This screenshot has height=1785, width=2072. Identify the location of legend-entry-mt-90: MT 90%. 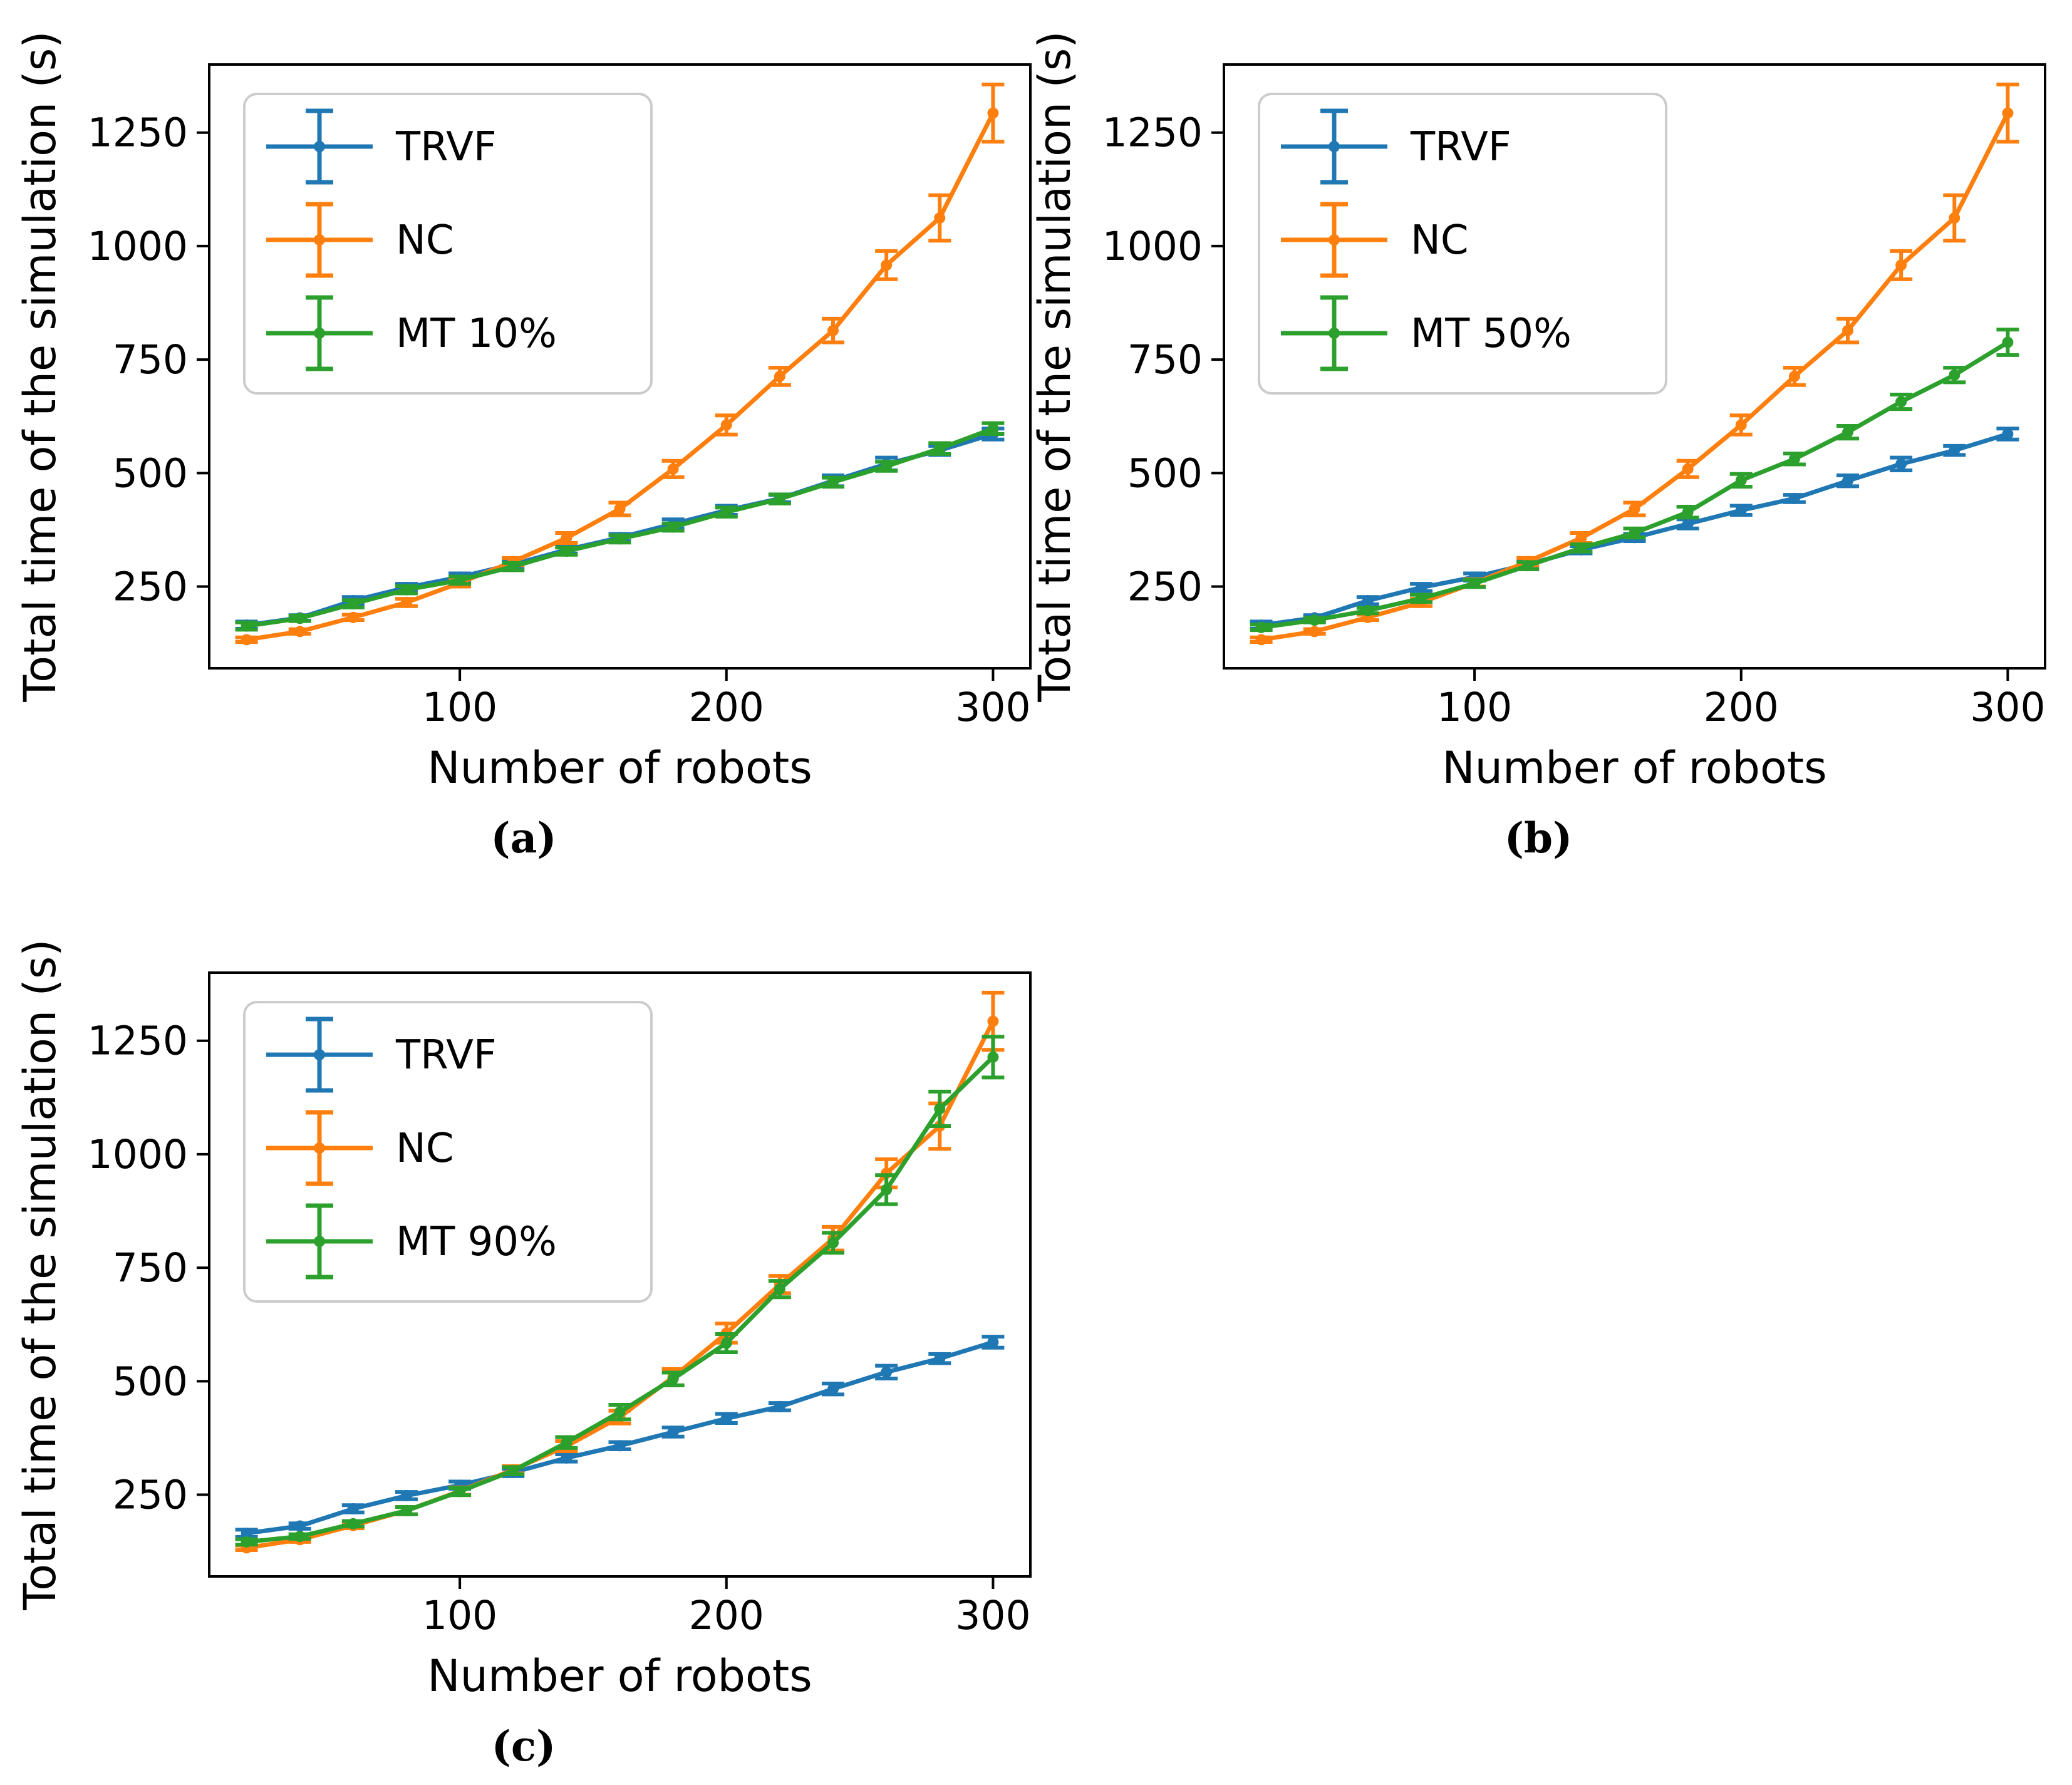
(411, 1241).